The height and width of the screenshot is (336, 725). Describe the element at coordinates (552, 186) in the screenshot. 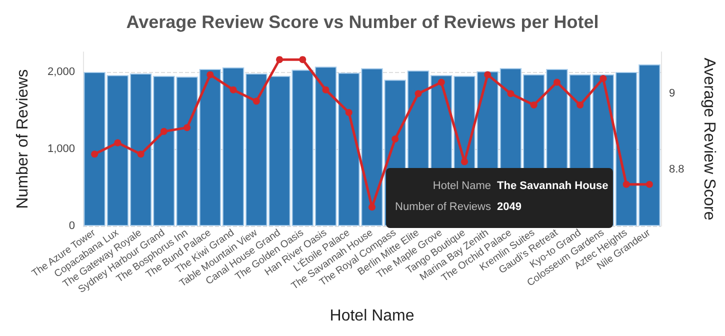

I see `annotation: The Savannah House` at that location.